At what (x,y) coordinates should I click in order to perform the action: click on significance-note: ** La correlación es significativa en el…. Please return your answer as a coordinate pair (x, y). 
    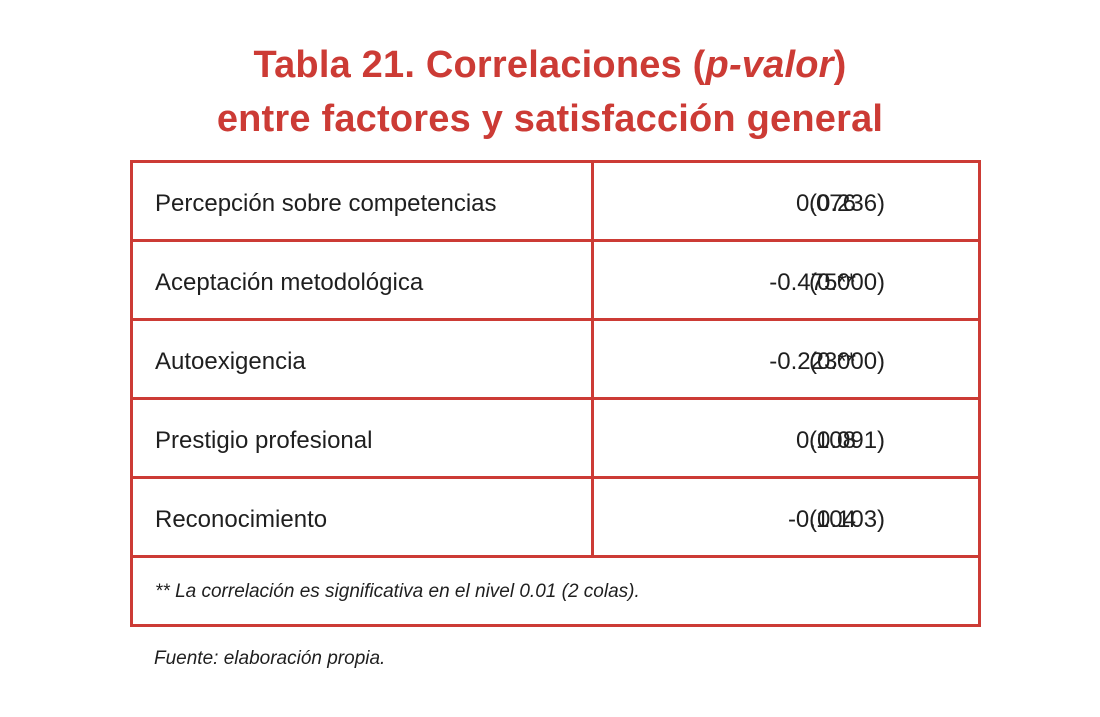
    Looking at the image, I should click on (397, 591).